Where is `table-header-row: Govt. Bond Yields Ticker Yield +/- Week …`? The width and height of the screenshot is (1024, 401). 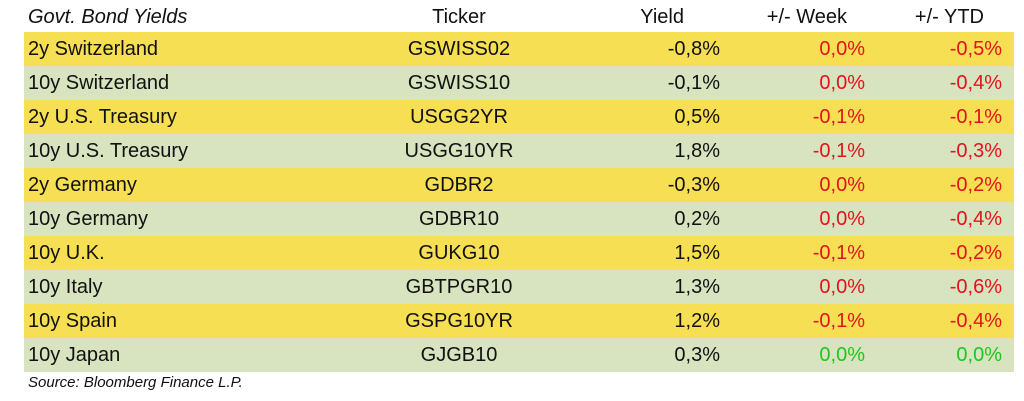 table-header-row: Govt. Bond Yields Ticker Yield +/- Week … is located at coordinates (519, 17).